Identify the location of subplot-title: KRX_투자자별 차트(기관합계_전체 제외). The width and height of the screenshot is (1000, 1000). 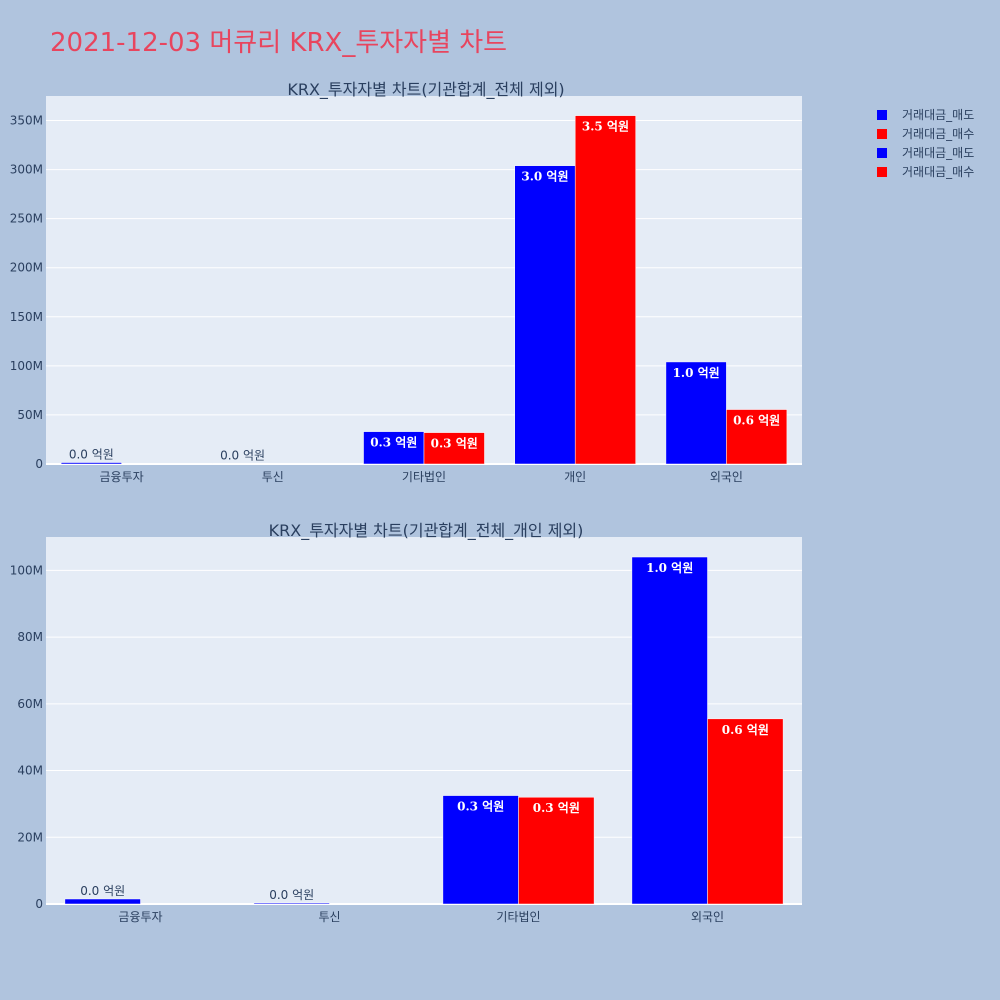
(425, 90).